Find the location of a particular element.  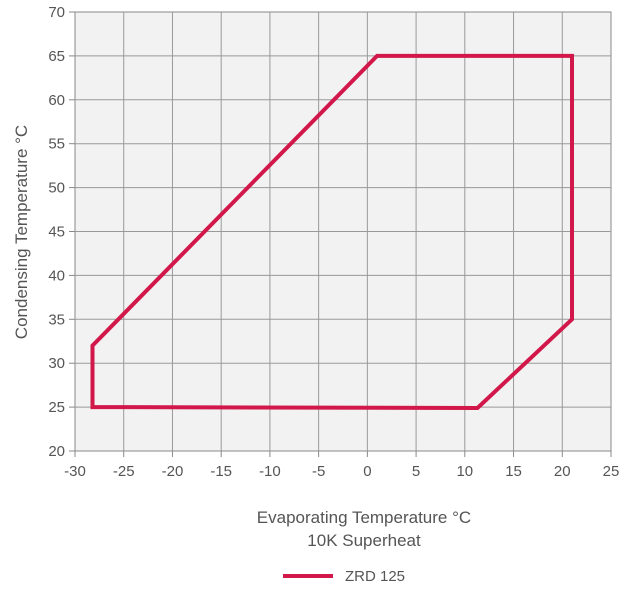

x-tick-label: 0 is located at coordinates (367, 471).